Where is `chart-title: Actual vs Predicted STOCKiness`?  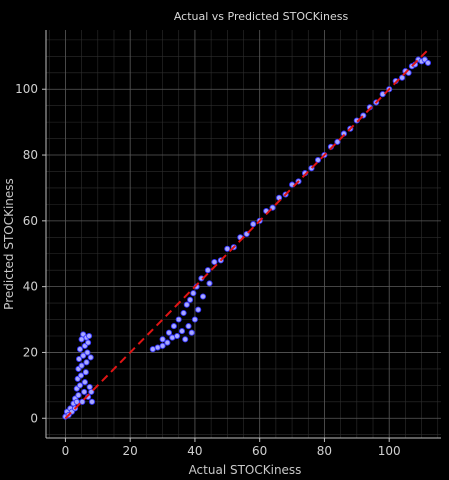 chart-title: Actual vs Predicted STOCKiness is located at coordinates (261, 16).